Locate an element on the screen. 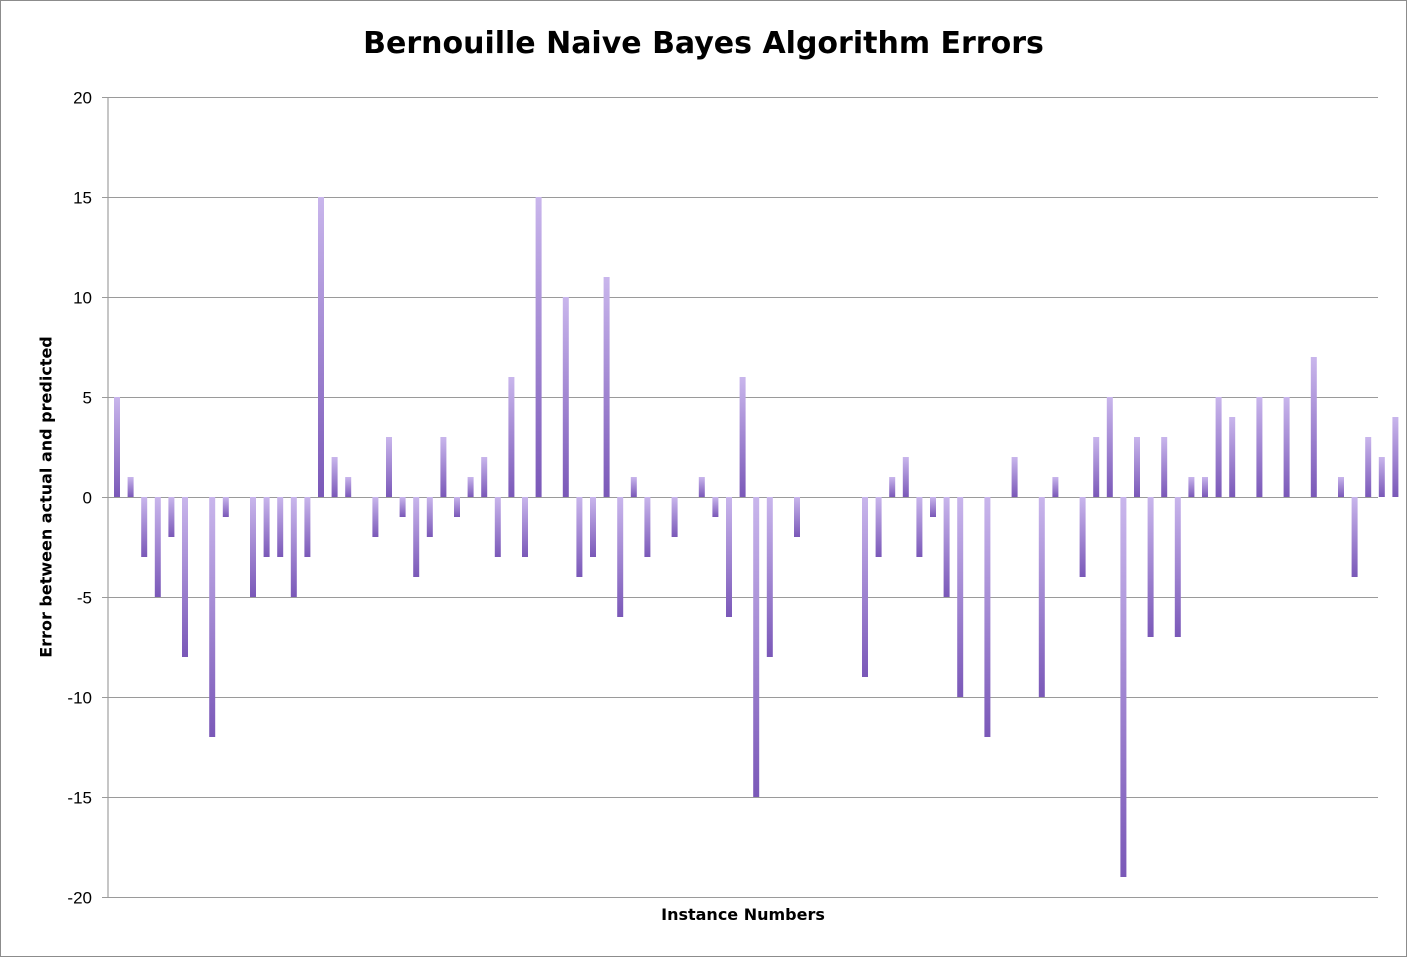  x-axis-label: Instance Numbers is located at coordinates (743, 914).